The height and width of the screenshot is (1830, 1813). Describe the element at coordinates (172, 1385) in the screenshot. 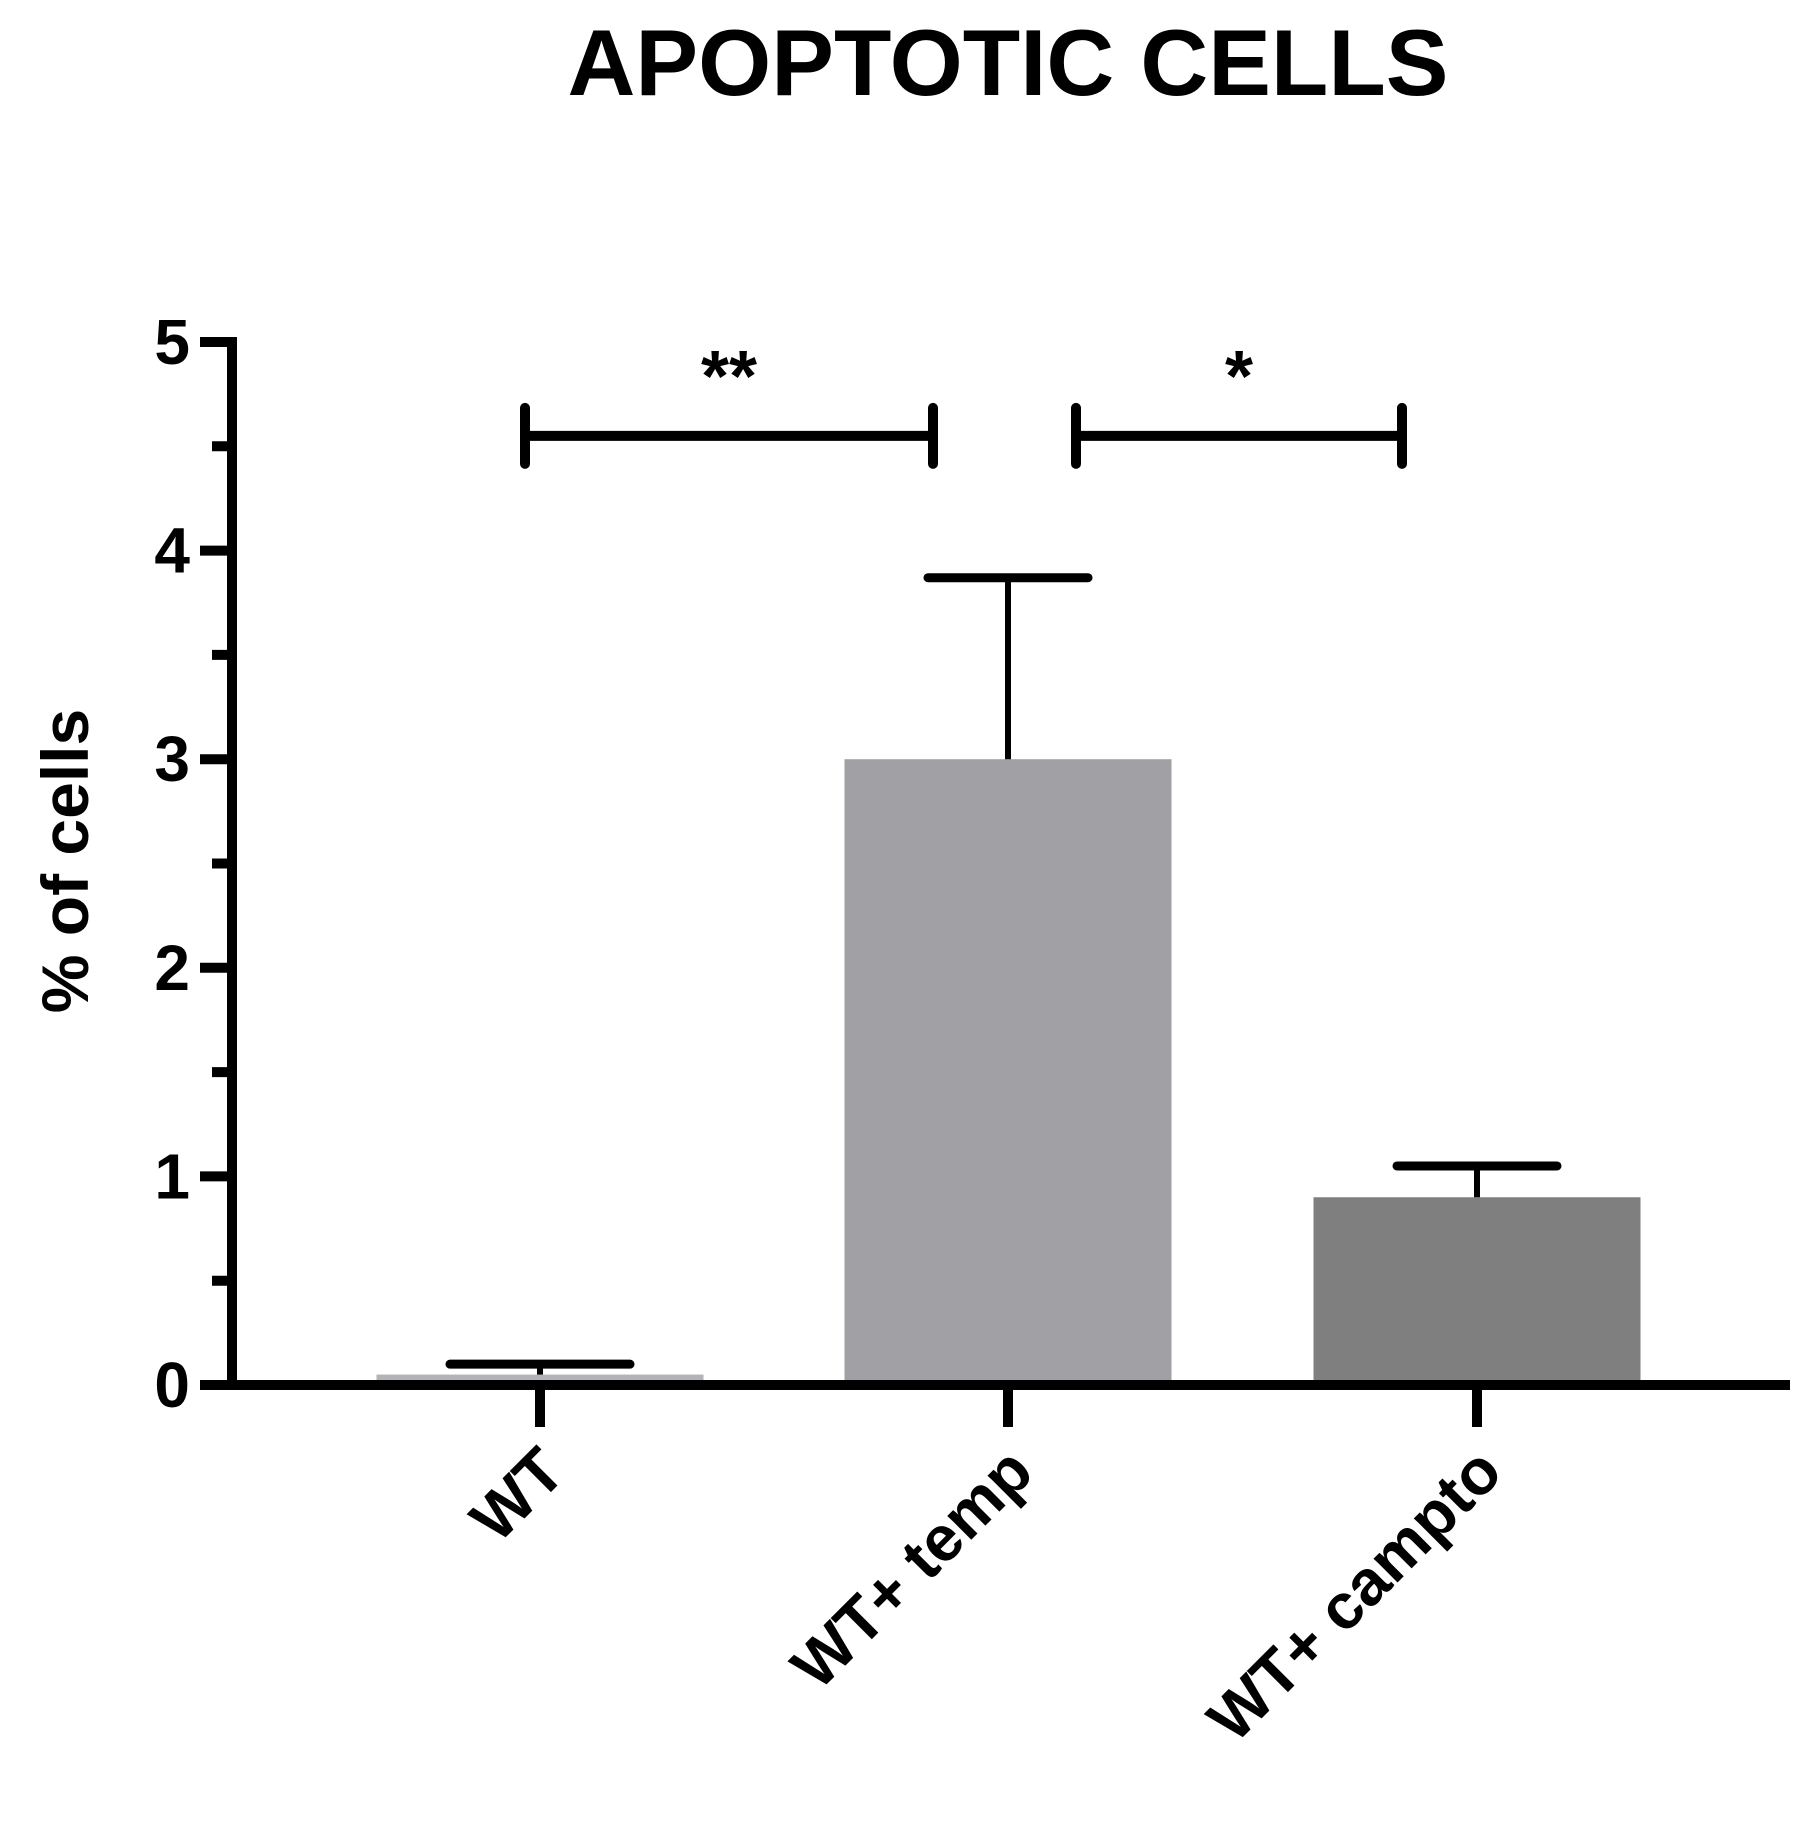

I see `y-tick-label: 0` at that location.